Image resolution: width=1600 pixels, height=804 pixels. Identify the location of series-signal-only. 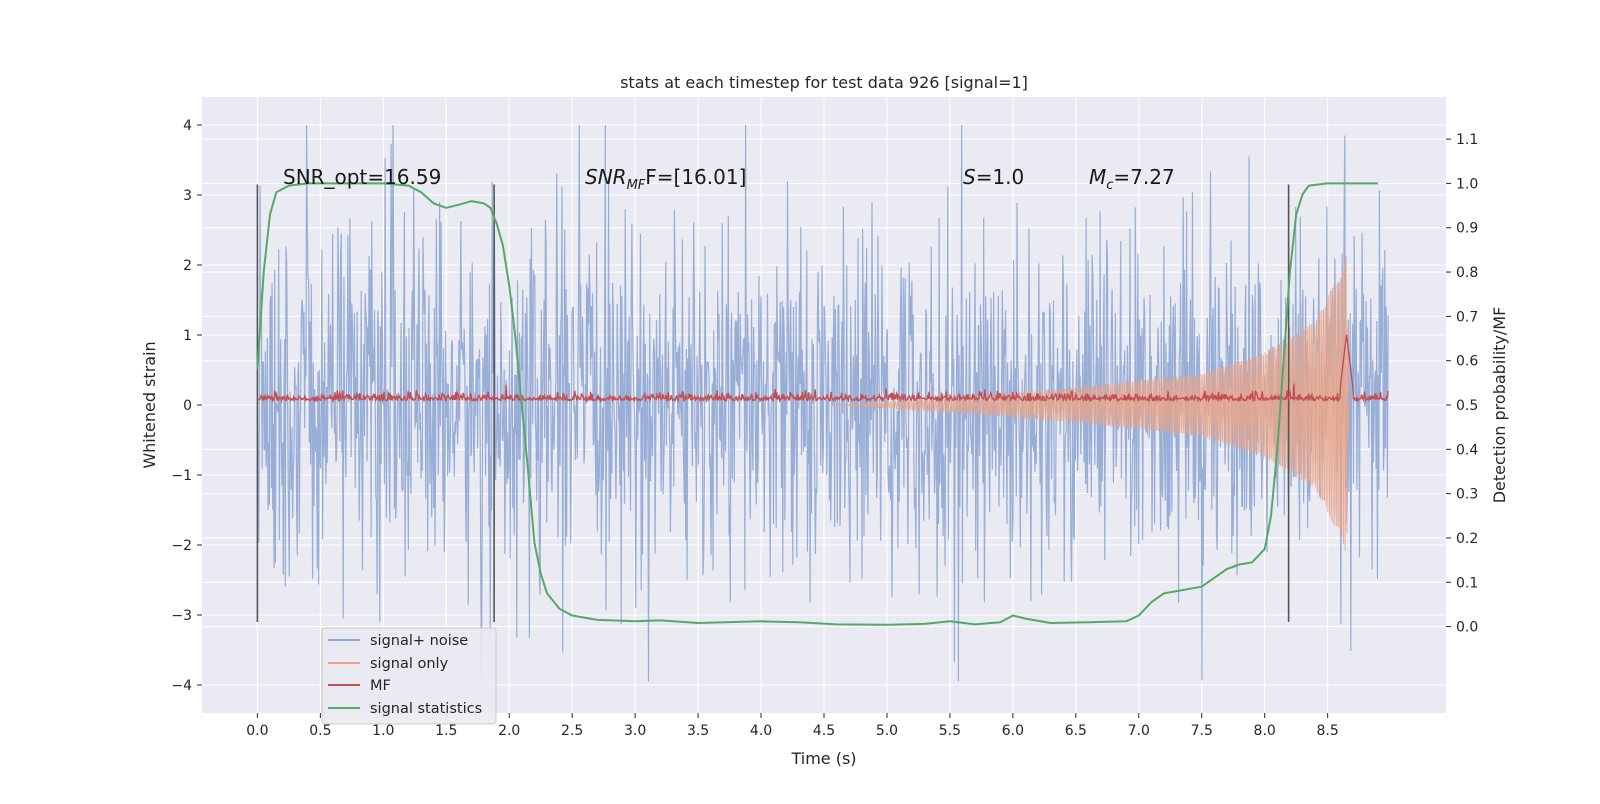
(1093, 403).